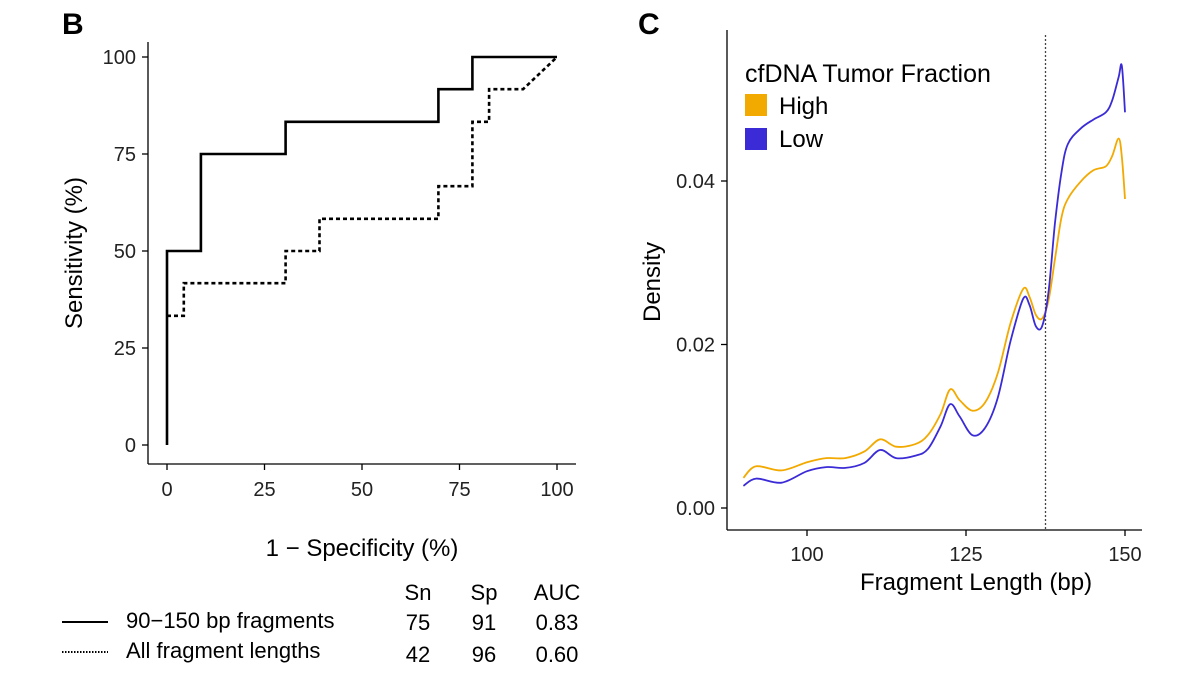 This screenshot has width=1200, height=675. Describe the element at coordinates (130, 446) in the screenshot. I see `panel-b-y-tick-label: 0` at that location.